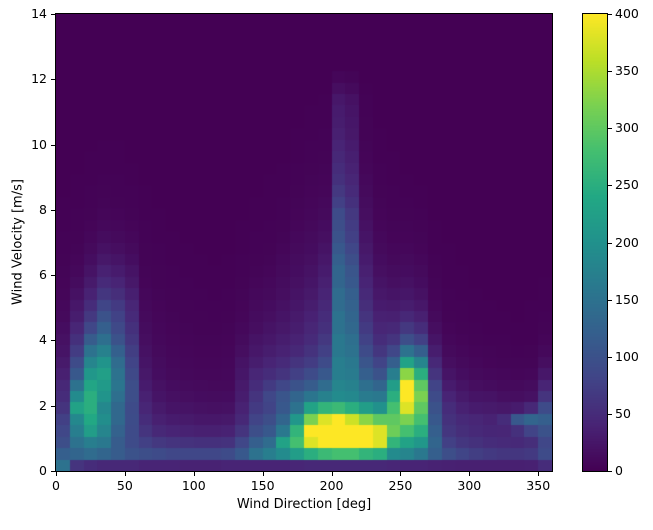 Image resolution: width=653 pixels, height=530 pixels. What do you see at coordinates (304, 504) in the screenshot?
I see `x-axis-label: Wind Direction [deg]` at bounding box center [304, 504].